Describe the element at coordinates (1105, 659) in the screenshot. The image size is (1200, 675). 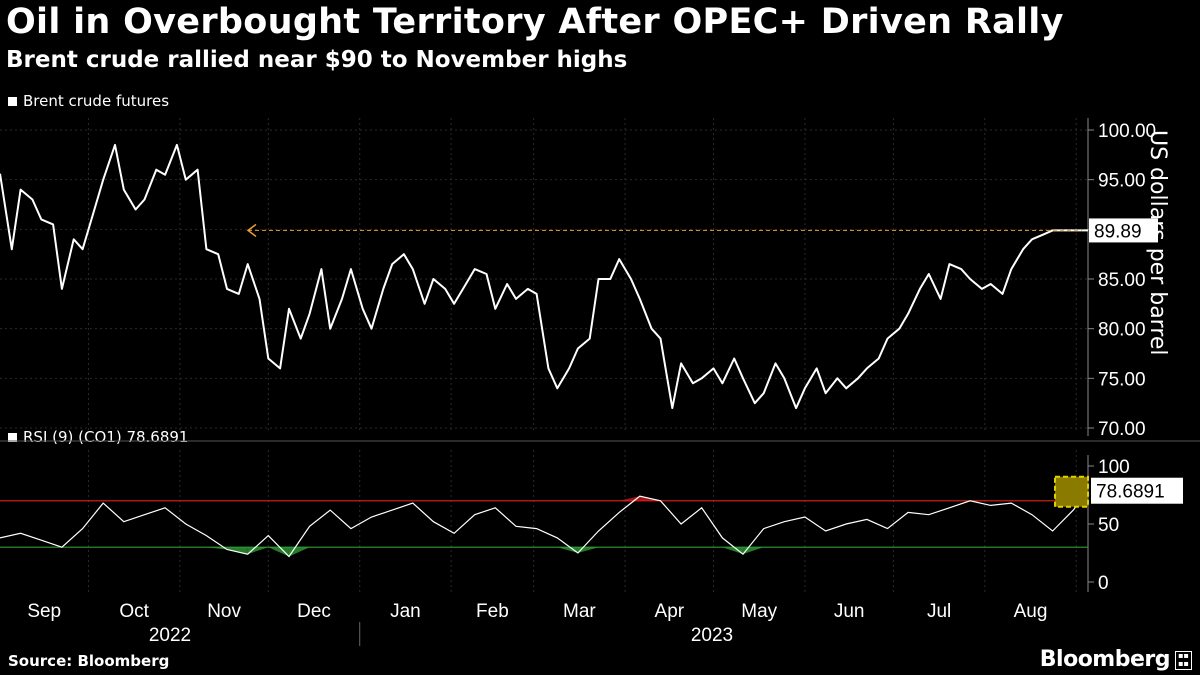
I see `bloomberg-logo: Bloomberg` at that location.